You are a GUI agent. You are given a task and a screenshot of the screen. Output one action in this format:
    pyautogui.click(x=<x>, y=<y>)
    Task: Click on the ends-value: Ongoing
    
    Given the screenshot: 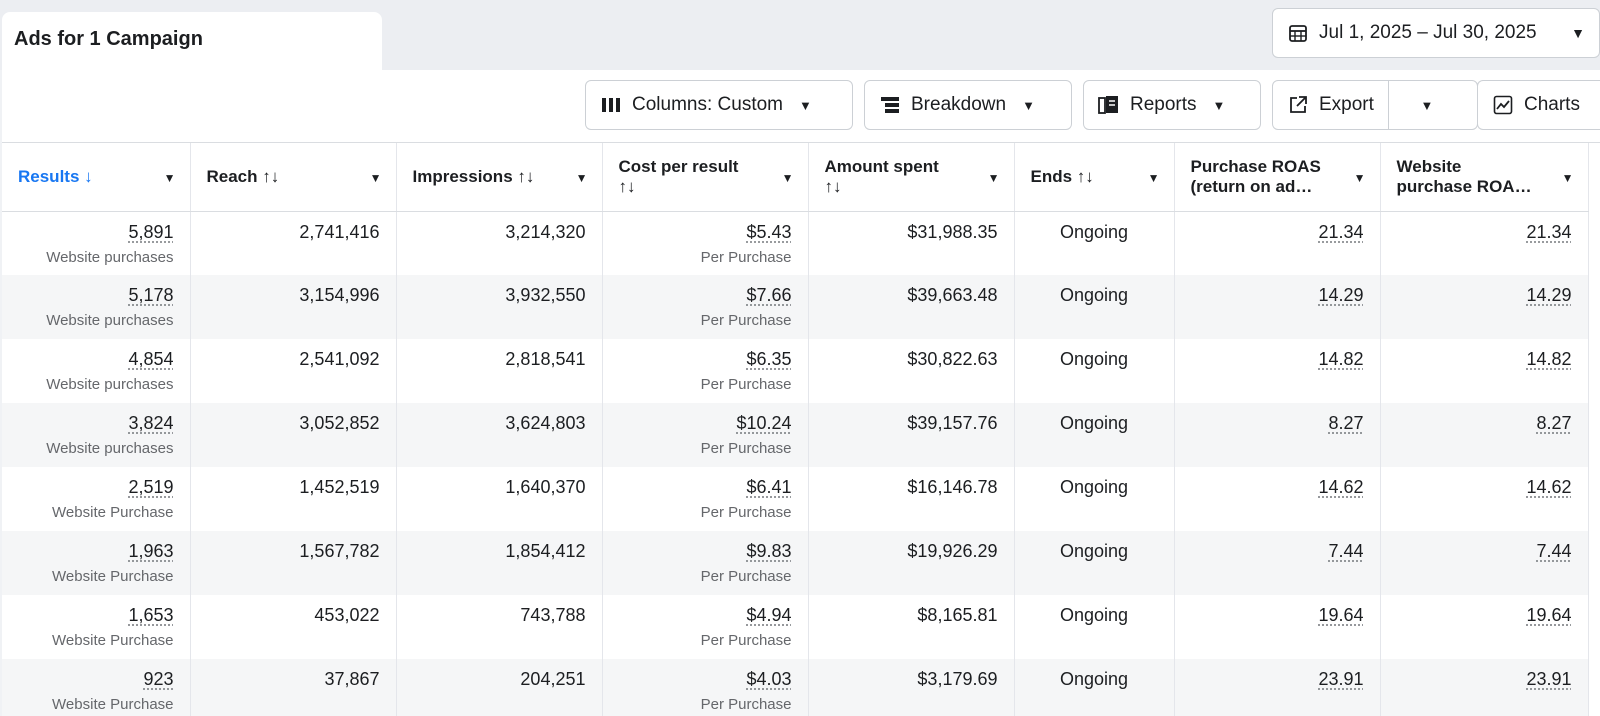 What is the action you would take?
    pyautogui.click(x=1094, y=359)
    